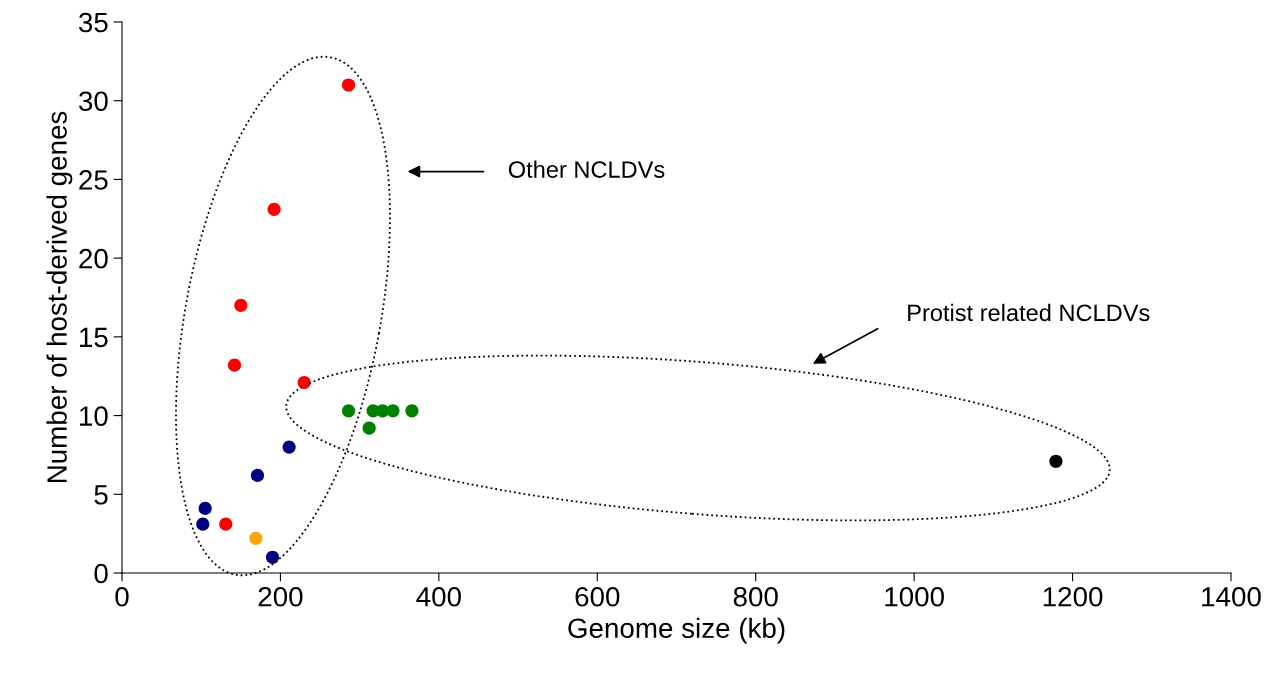 This screenshot has width=1270, height=685. I want to click on x-tick-label: 800, so click(755, 596).